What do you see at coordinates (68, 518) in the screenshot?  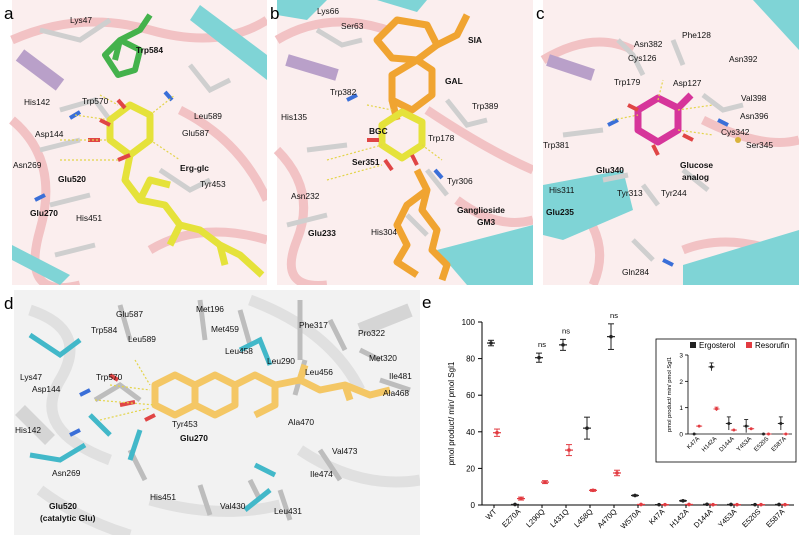 I see `residue-label: (catalytic Glu)` at bounding box center [68, 518].